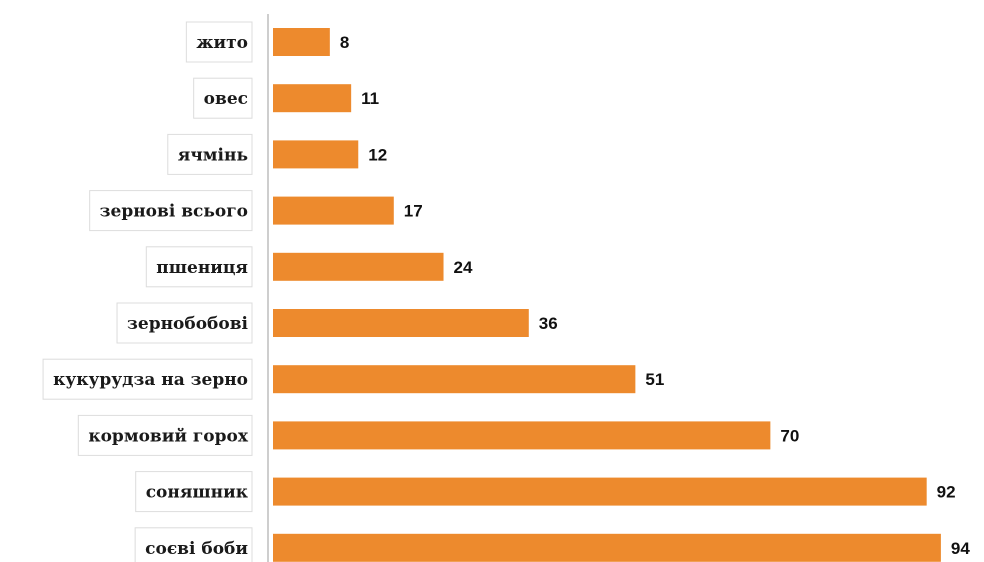 This screenshot has width=984, height=562. Describe the element at coordinates (370, 98) in the screenshot. I see `value-label: 11` at that location.